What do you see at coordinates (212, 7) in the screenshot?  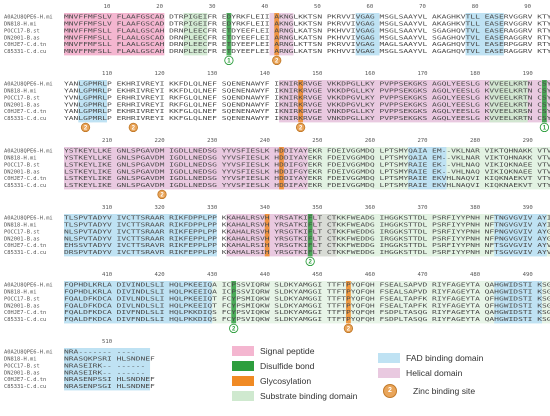 I see `ruler-number: 30` at bounding box center [212, 7].